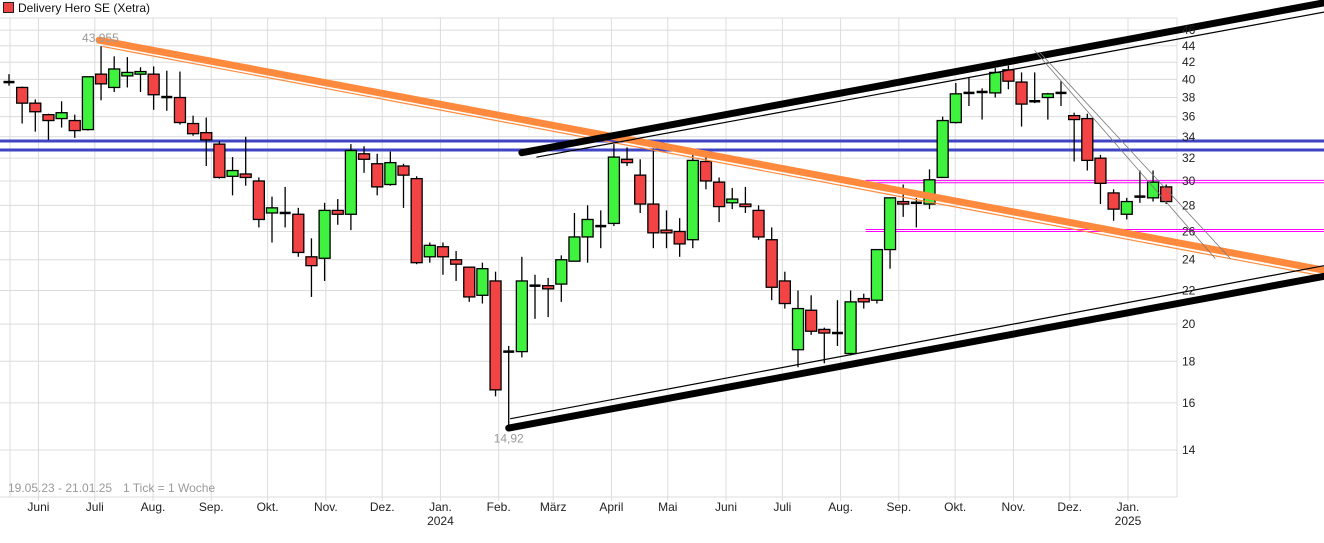 This screenshot has height=543, width=1324. I want to click on high-label: 43,955, so click(100, 38).